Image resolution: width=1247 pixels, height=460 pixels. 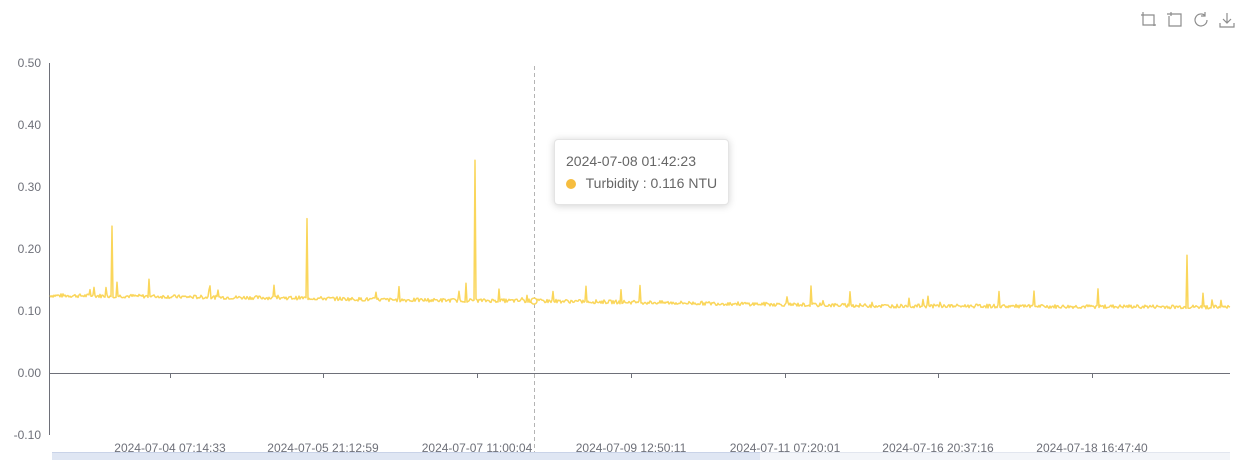 I want to click on datazoom-track, so click(x=995, y=456).